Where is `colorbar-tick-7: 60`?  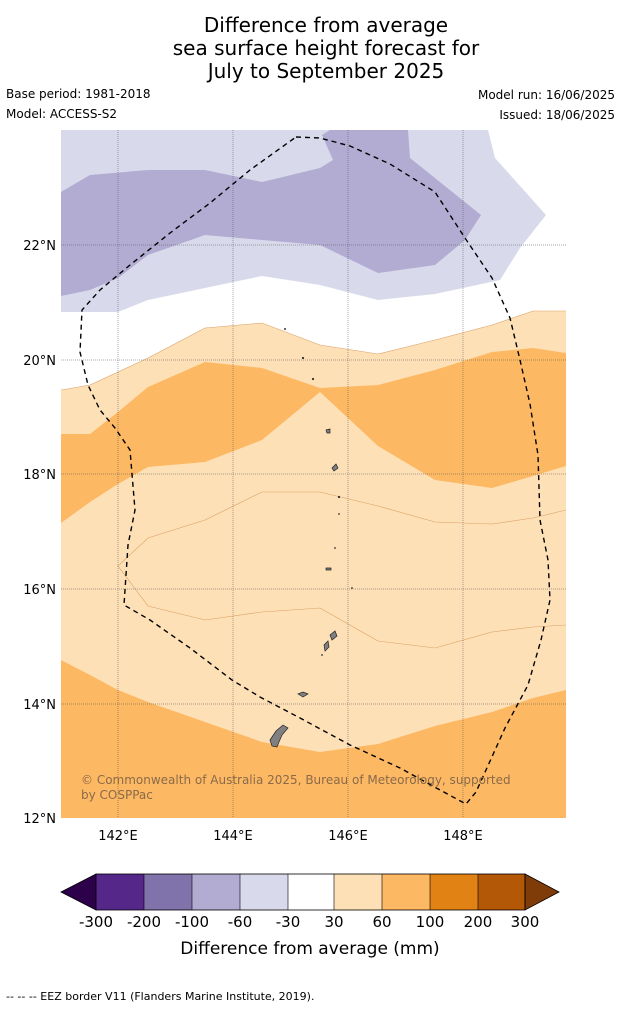
colorbar-tick-7: 60 is located at coordinates (381, 922).